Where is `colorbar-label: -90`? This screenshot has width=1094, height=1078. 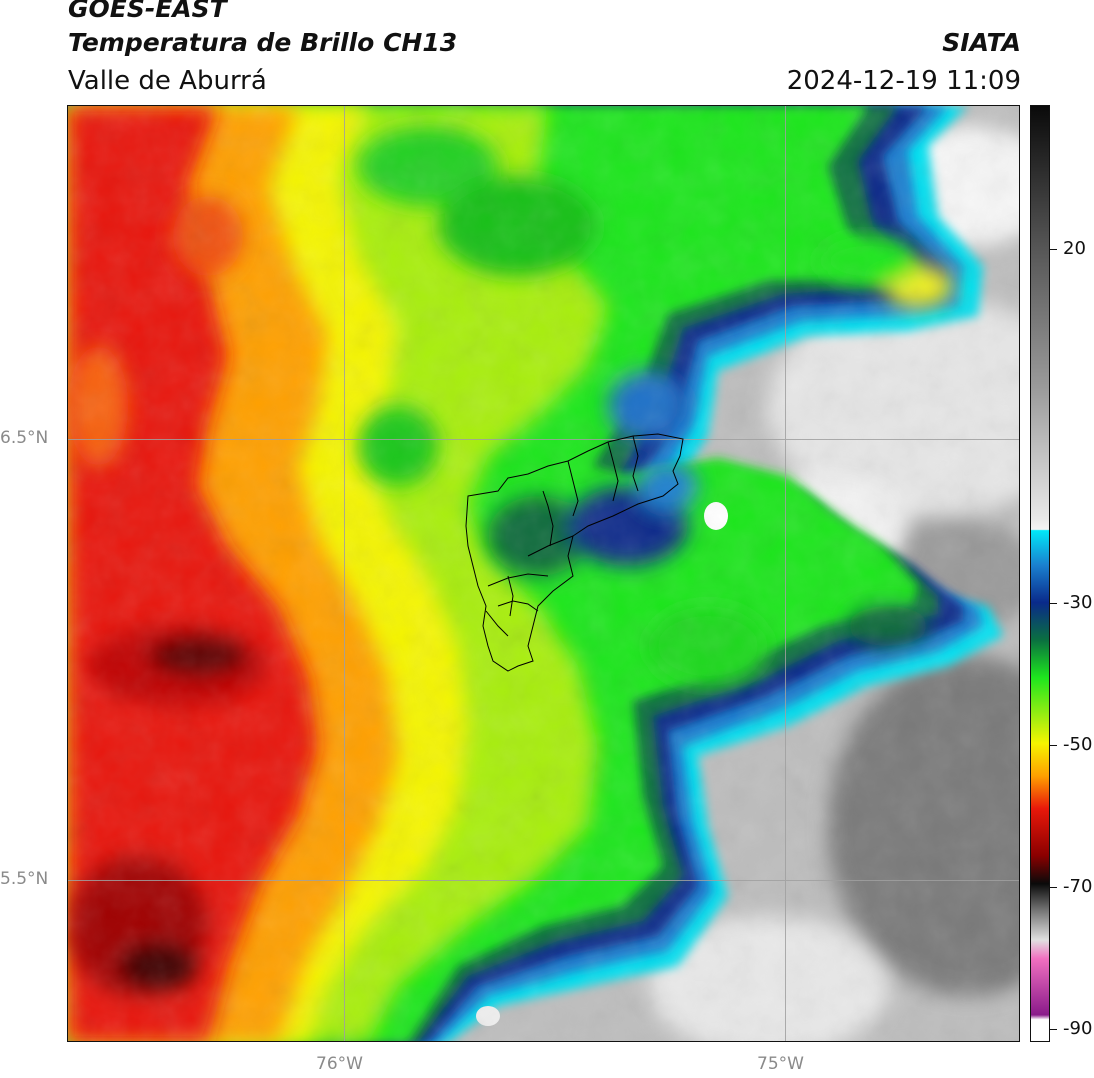
colorbar-label: -90 is located at coordinates (1078, 1028).